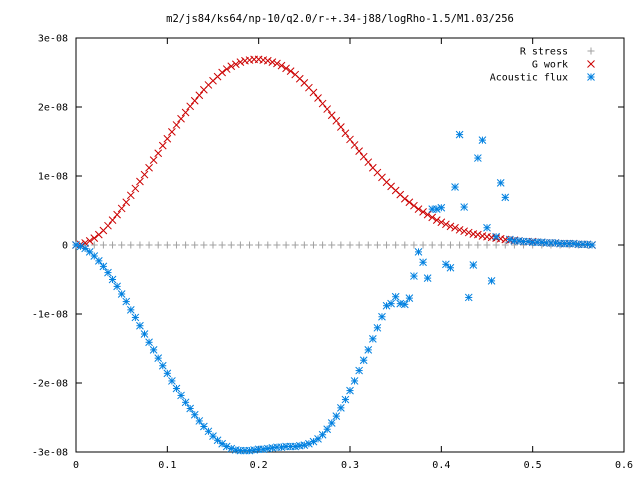 The width and height of the screenshot is (640, 480). What do you see at coordinates (533, 465) in the screenshot?
I see `x-tick-label: 0.5` at bounding box center [533, 465].